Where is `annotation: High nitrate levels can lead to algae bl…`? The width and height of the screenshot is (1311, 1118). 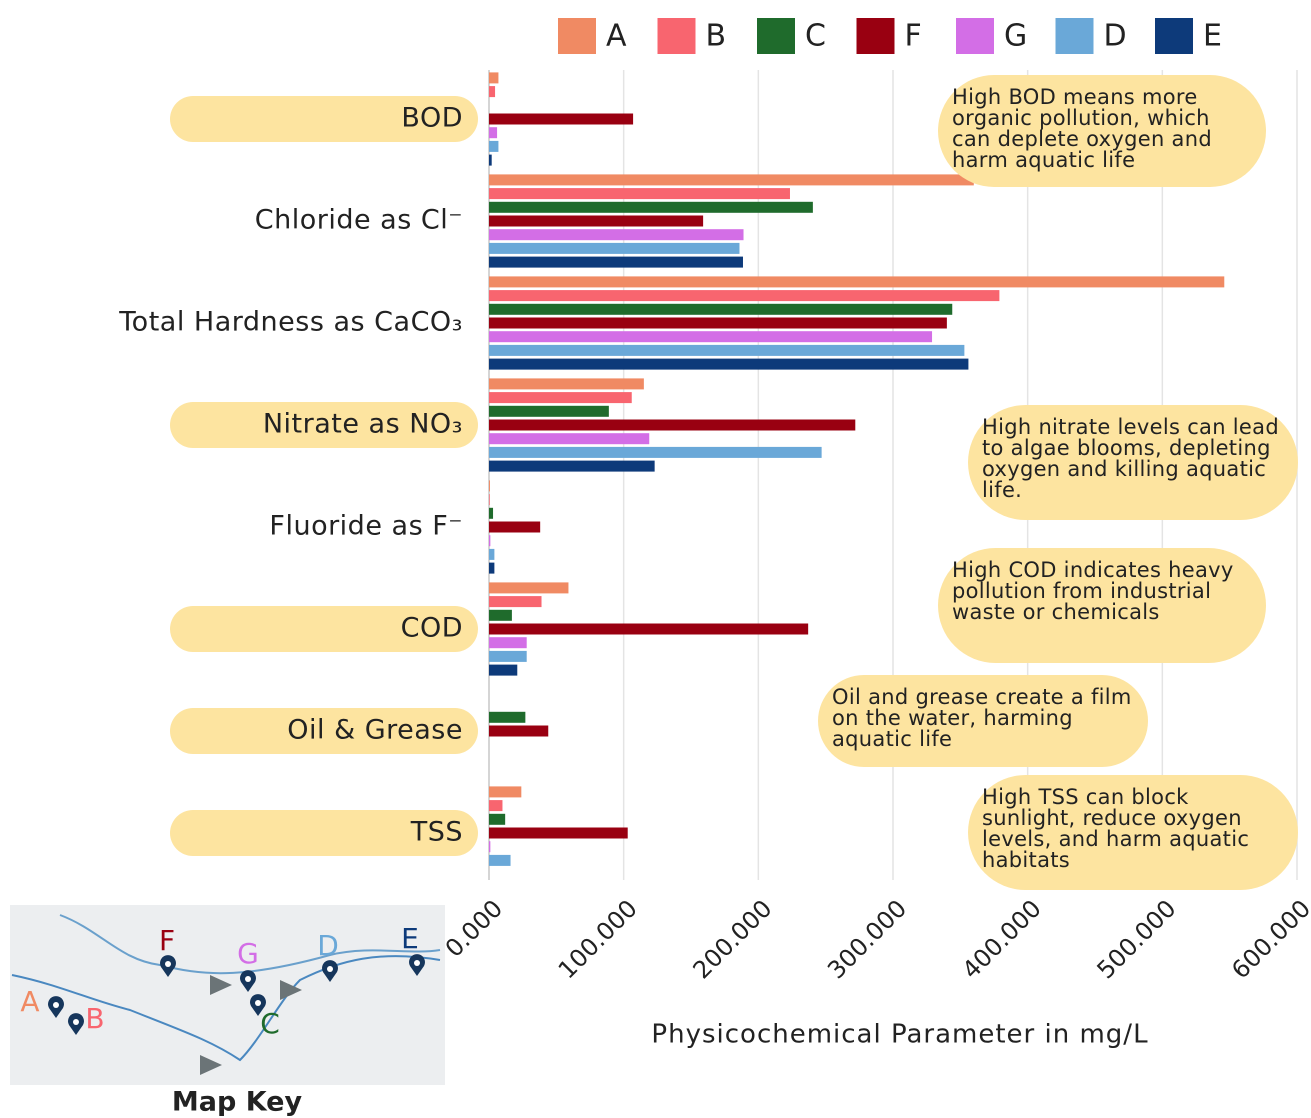
annotation: High nitrate levels can lead to algae bl… is located at coordinates (1133, 462).